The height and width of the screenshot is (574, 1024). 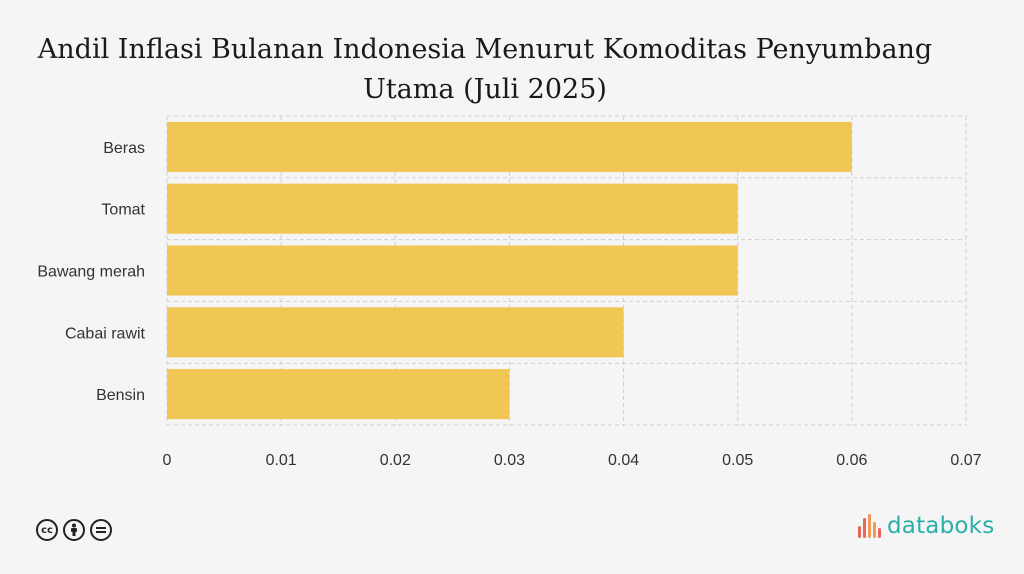 What do you see at coordinates (509, 146) in the screenshot?
I see `bar-beras` at bounding box center [509, 146].